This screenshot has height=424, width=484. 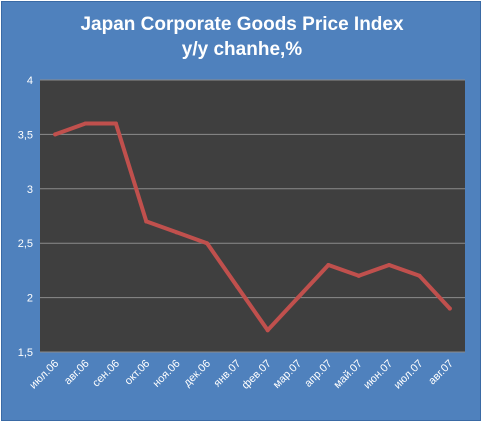 What do you see at coordinates (348, 374) in the screenshot?
I see `x-tick-label: май.07` at bounding box center [348, 374].